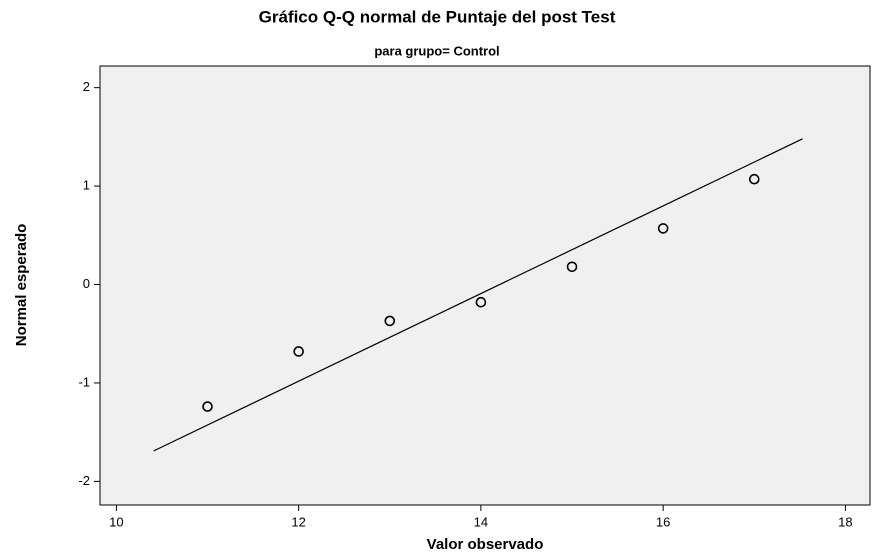 Image resolution: width=874 pixels, height=555 pixels. What do you see at coordinates (84, 480) in the screenshot?
I see `y-tick-label: -2` at bounding box center [84, 480].